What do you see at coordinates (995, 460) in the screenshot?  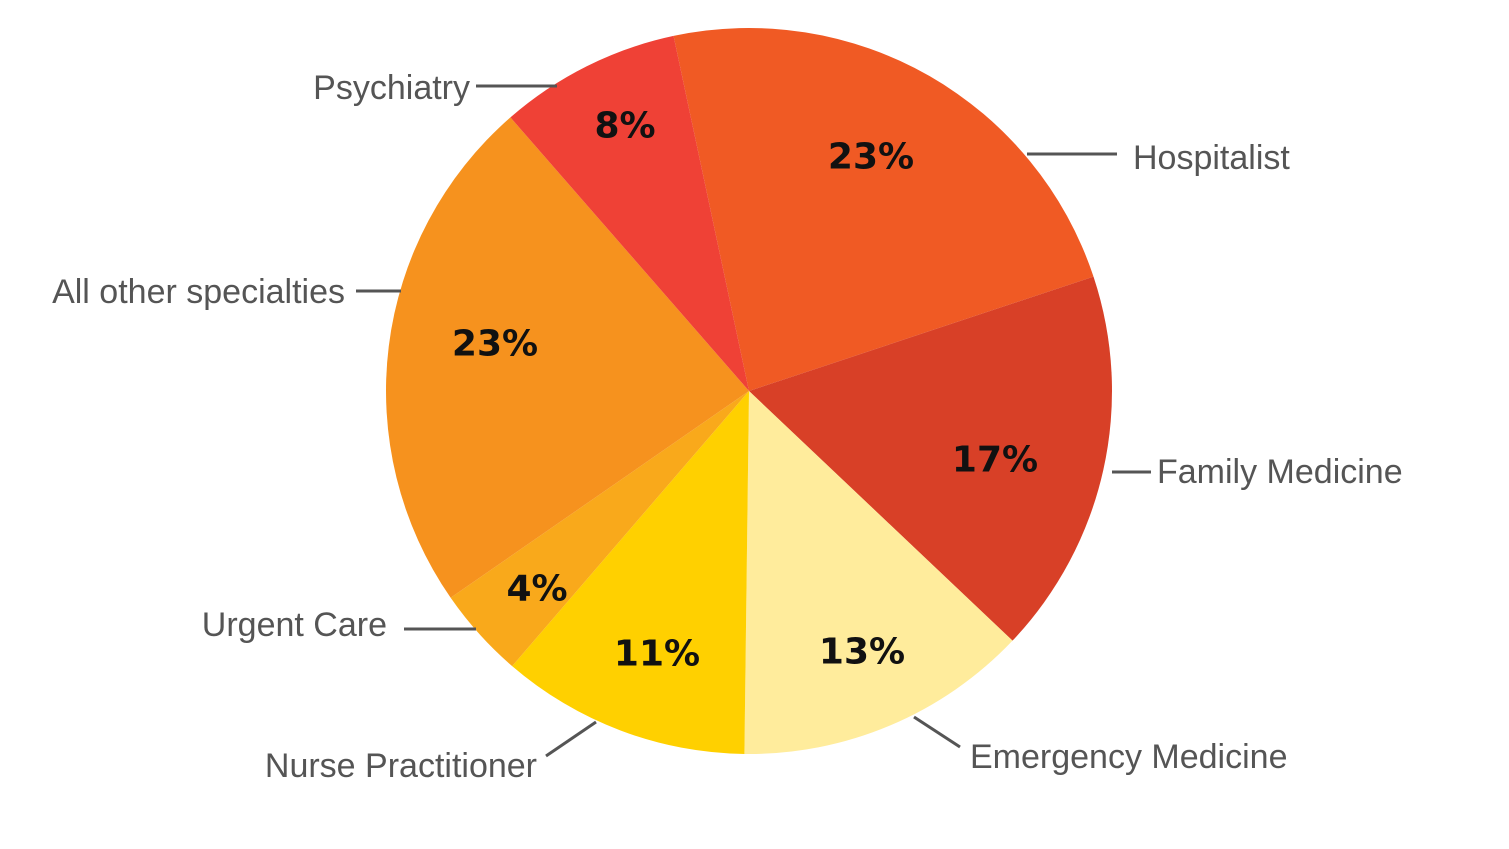 I see `percent-label-family-medicine: 17%` at bounding box center [995, 460].